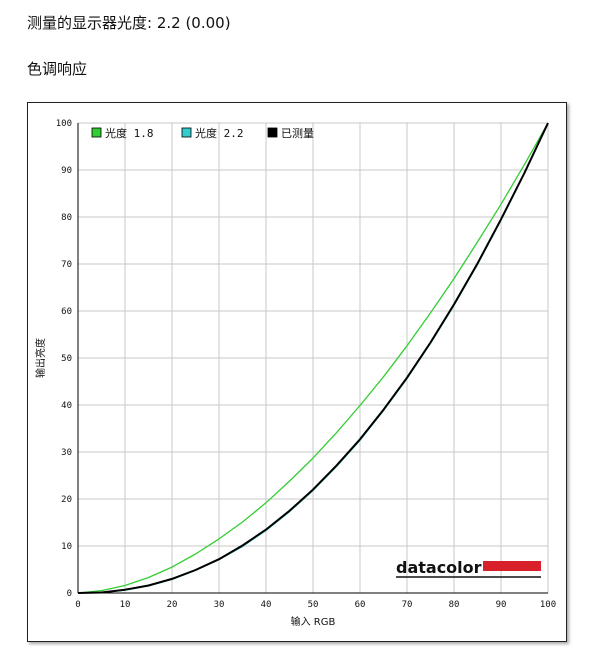 This screenshot has width=603, height=668. Describe the element at coordinates (129, 133) in the screenshot. I see `legend-label: 光度 1.8` at that location.